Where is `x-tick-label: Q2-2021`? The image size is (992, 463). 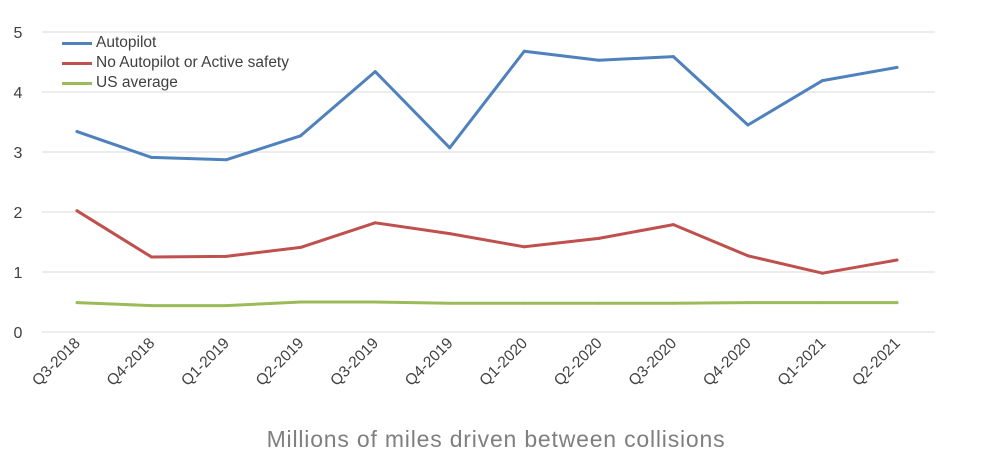 x-tick-label: Q2-2021 is located at coordinates (876, 362).